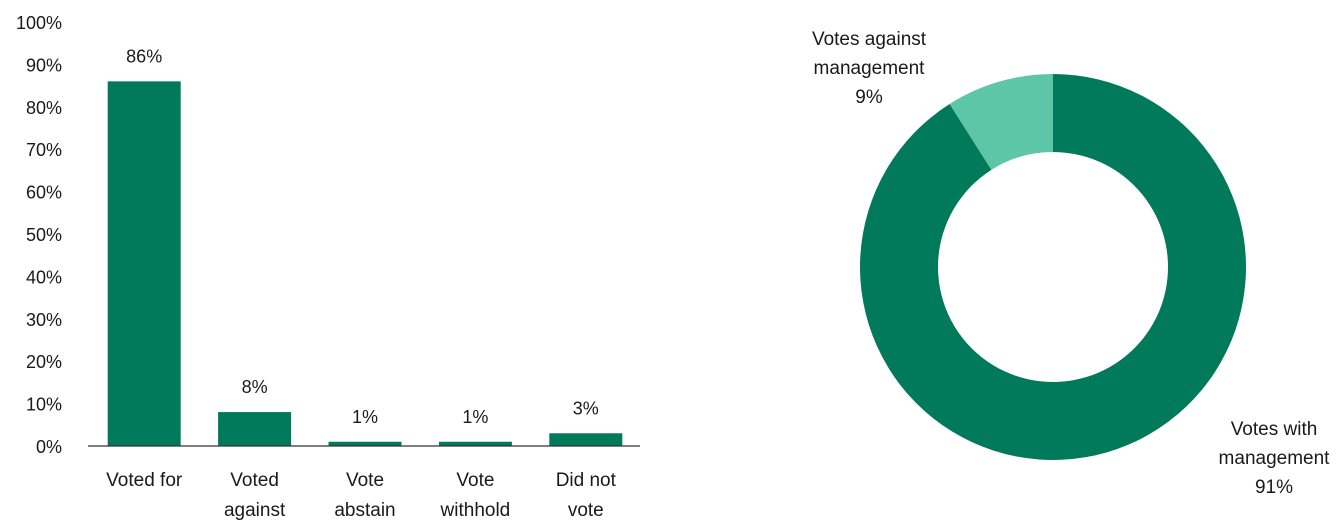 This screenshot has width=1343, height=525. Describe the element at coordinates (1275, 458) in the screenshot. I see `slice-label: Votes with management 91%` at that location.